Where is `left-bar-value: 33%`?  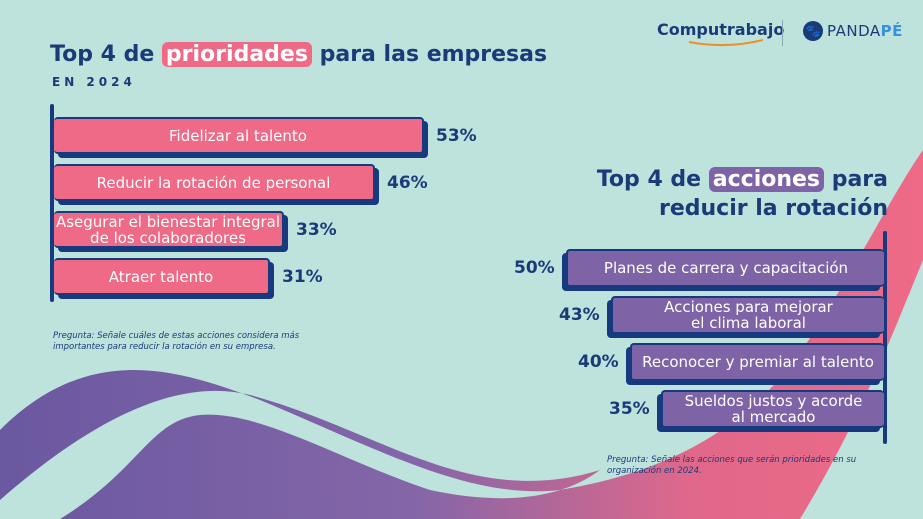
left-bar-value: 33% is located at coordinates (316, 230).